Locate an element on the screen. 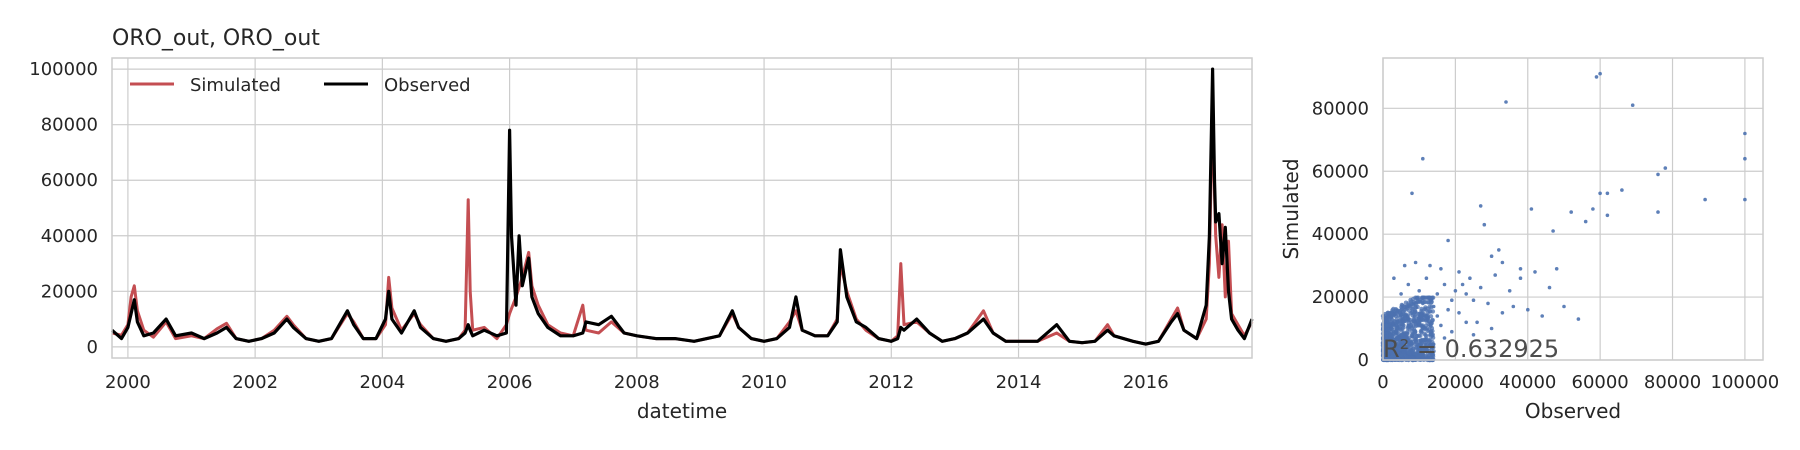 Image resolution: width=1800 pixels, height=450 pixels. scatter-y-ticks: 0 20000 40000 60000 80000 is located at coordinates (1340, 234).